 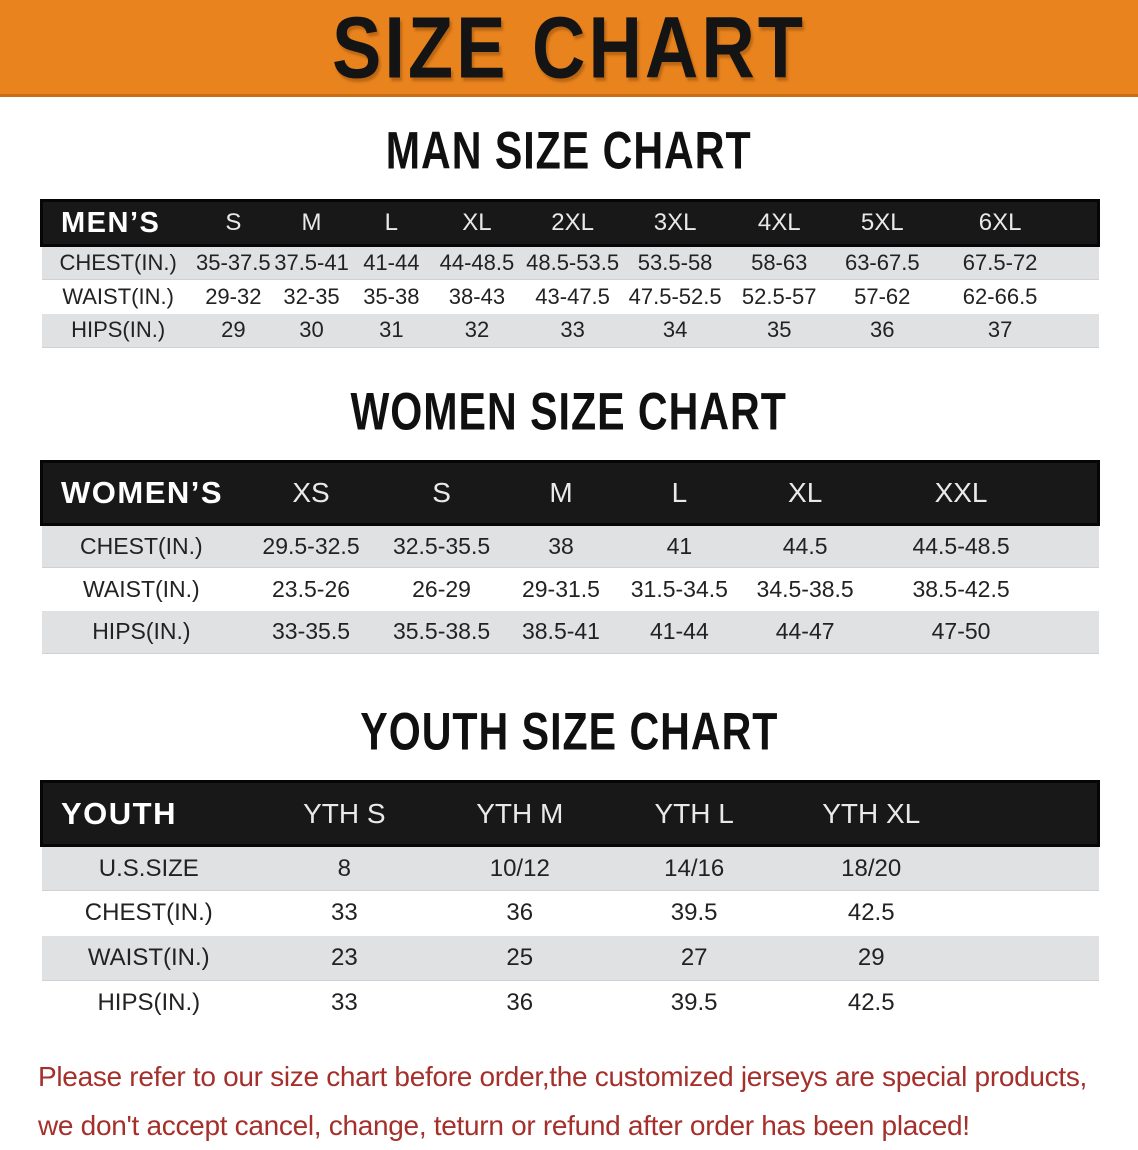 I want to click on measurement-value: 25, so click(x=519, y=958).